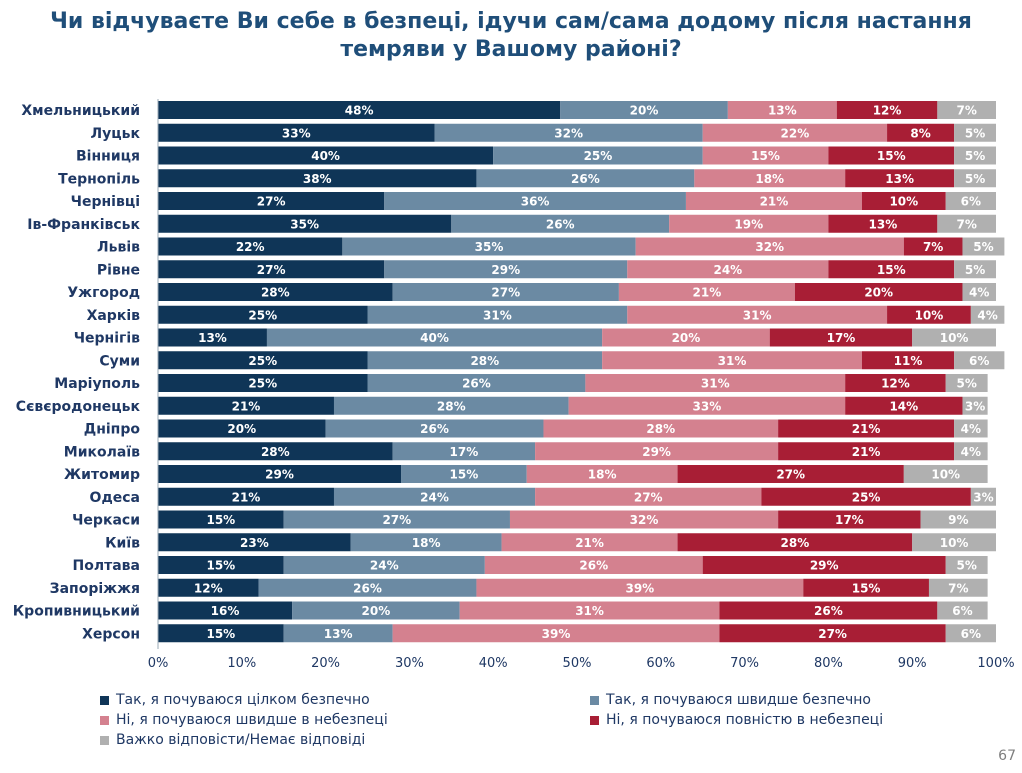 This screenshot has height=773, width=1022. Describe the element at coordinates (660, 663) in the screenshot. I see `x-tick-label: 60%` at that location.